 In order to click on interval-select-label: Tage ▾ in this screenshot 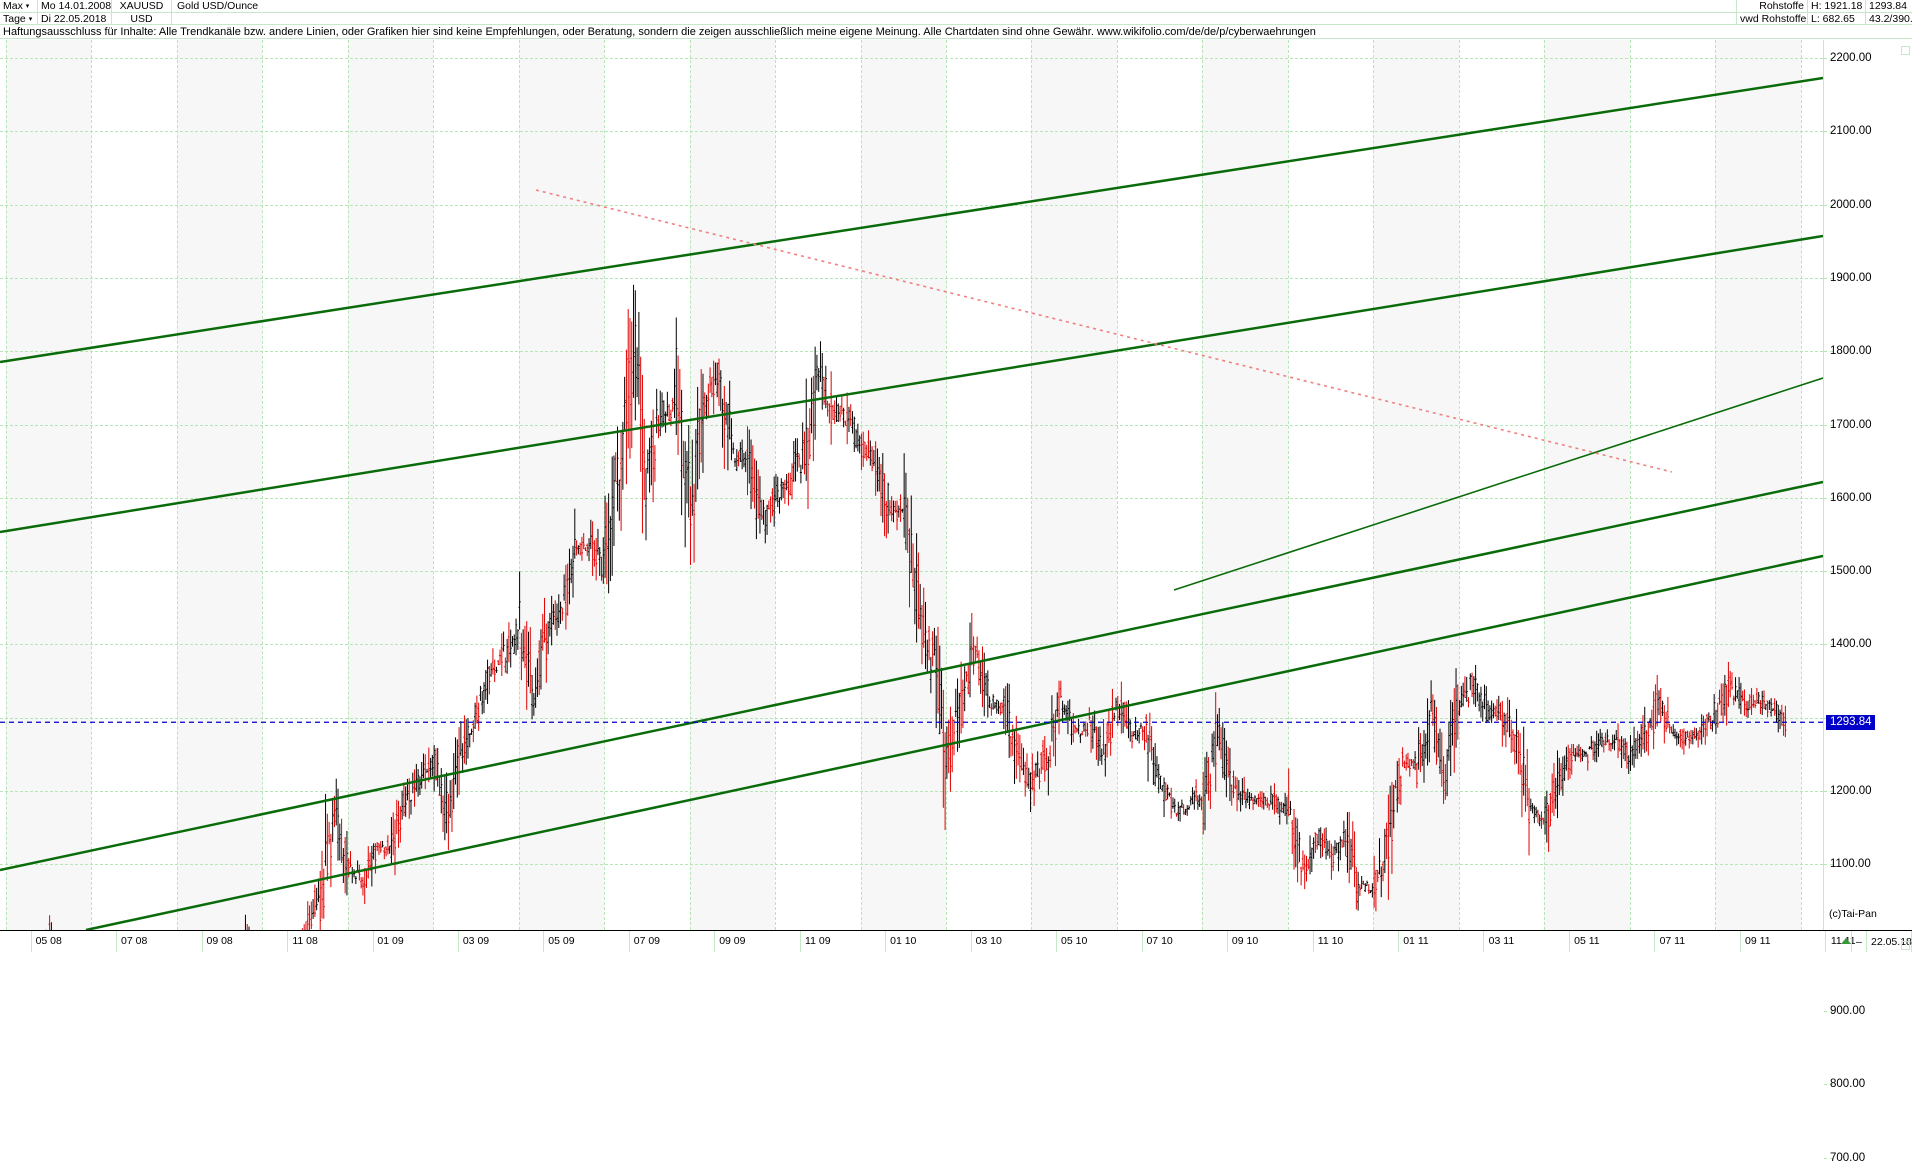, I will do `click(18, 18)`.